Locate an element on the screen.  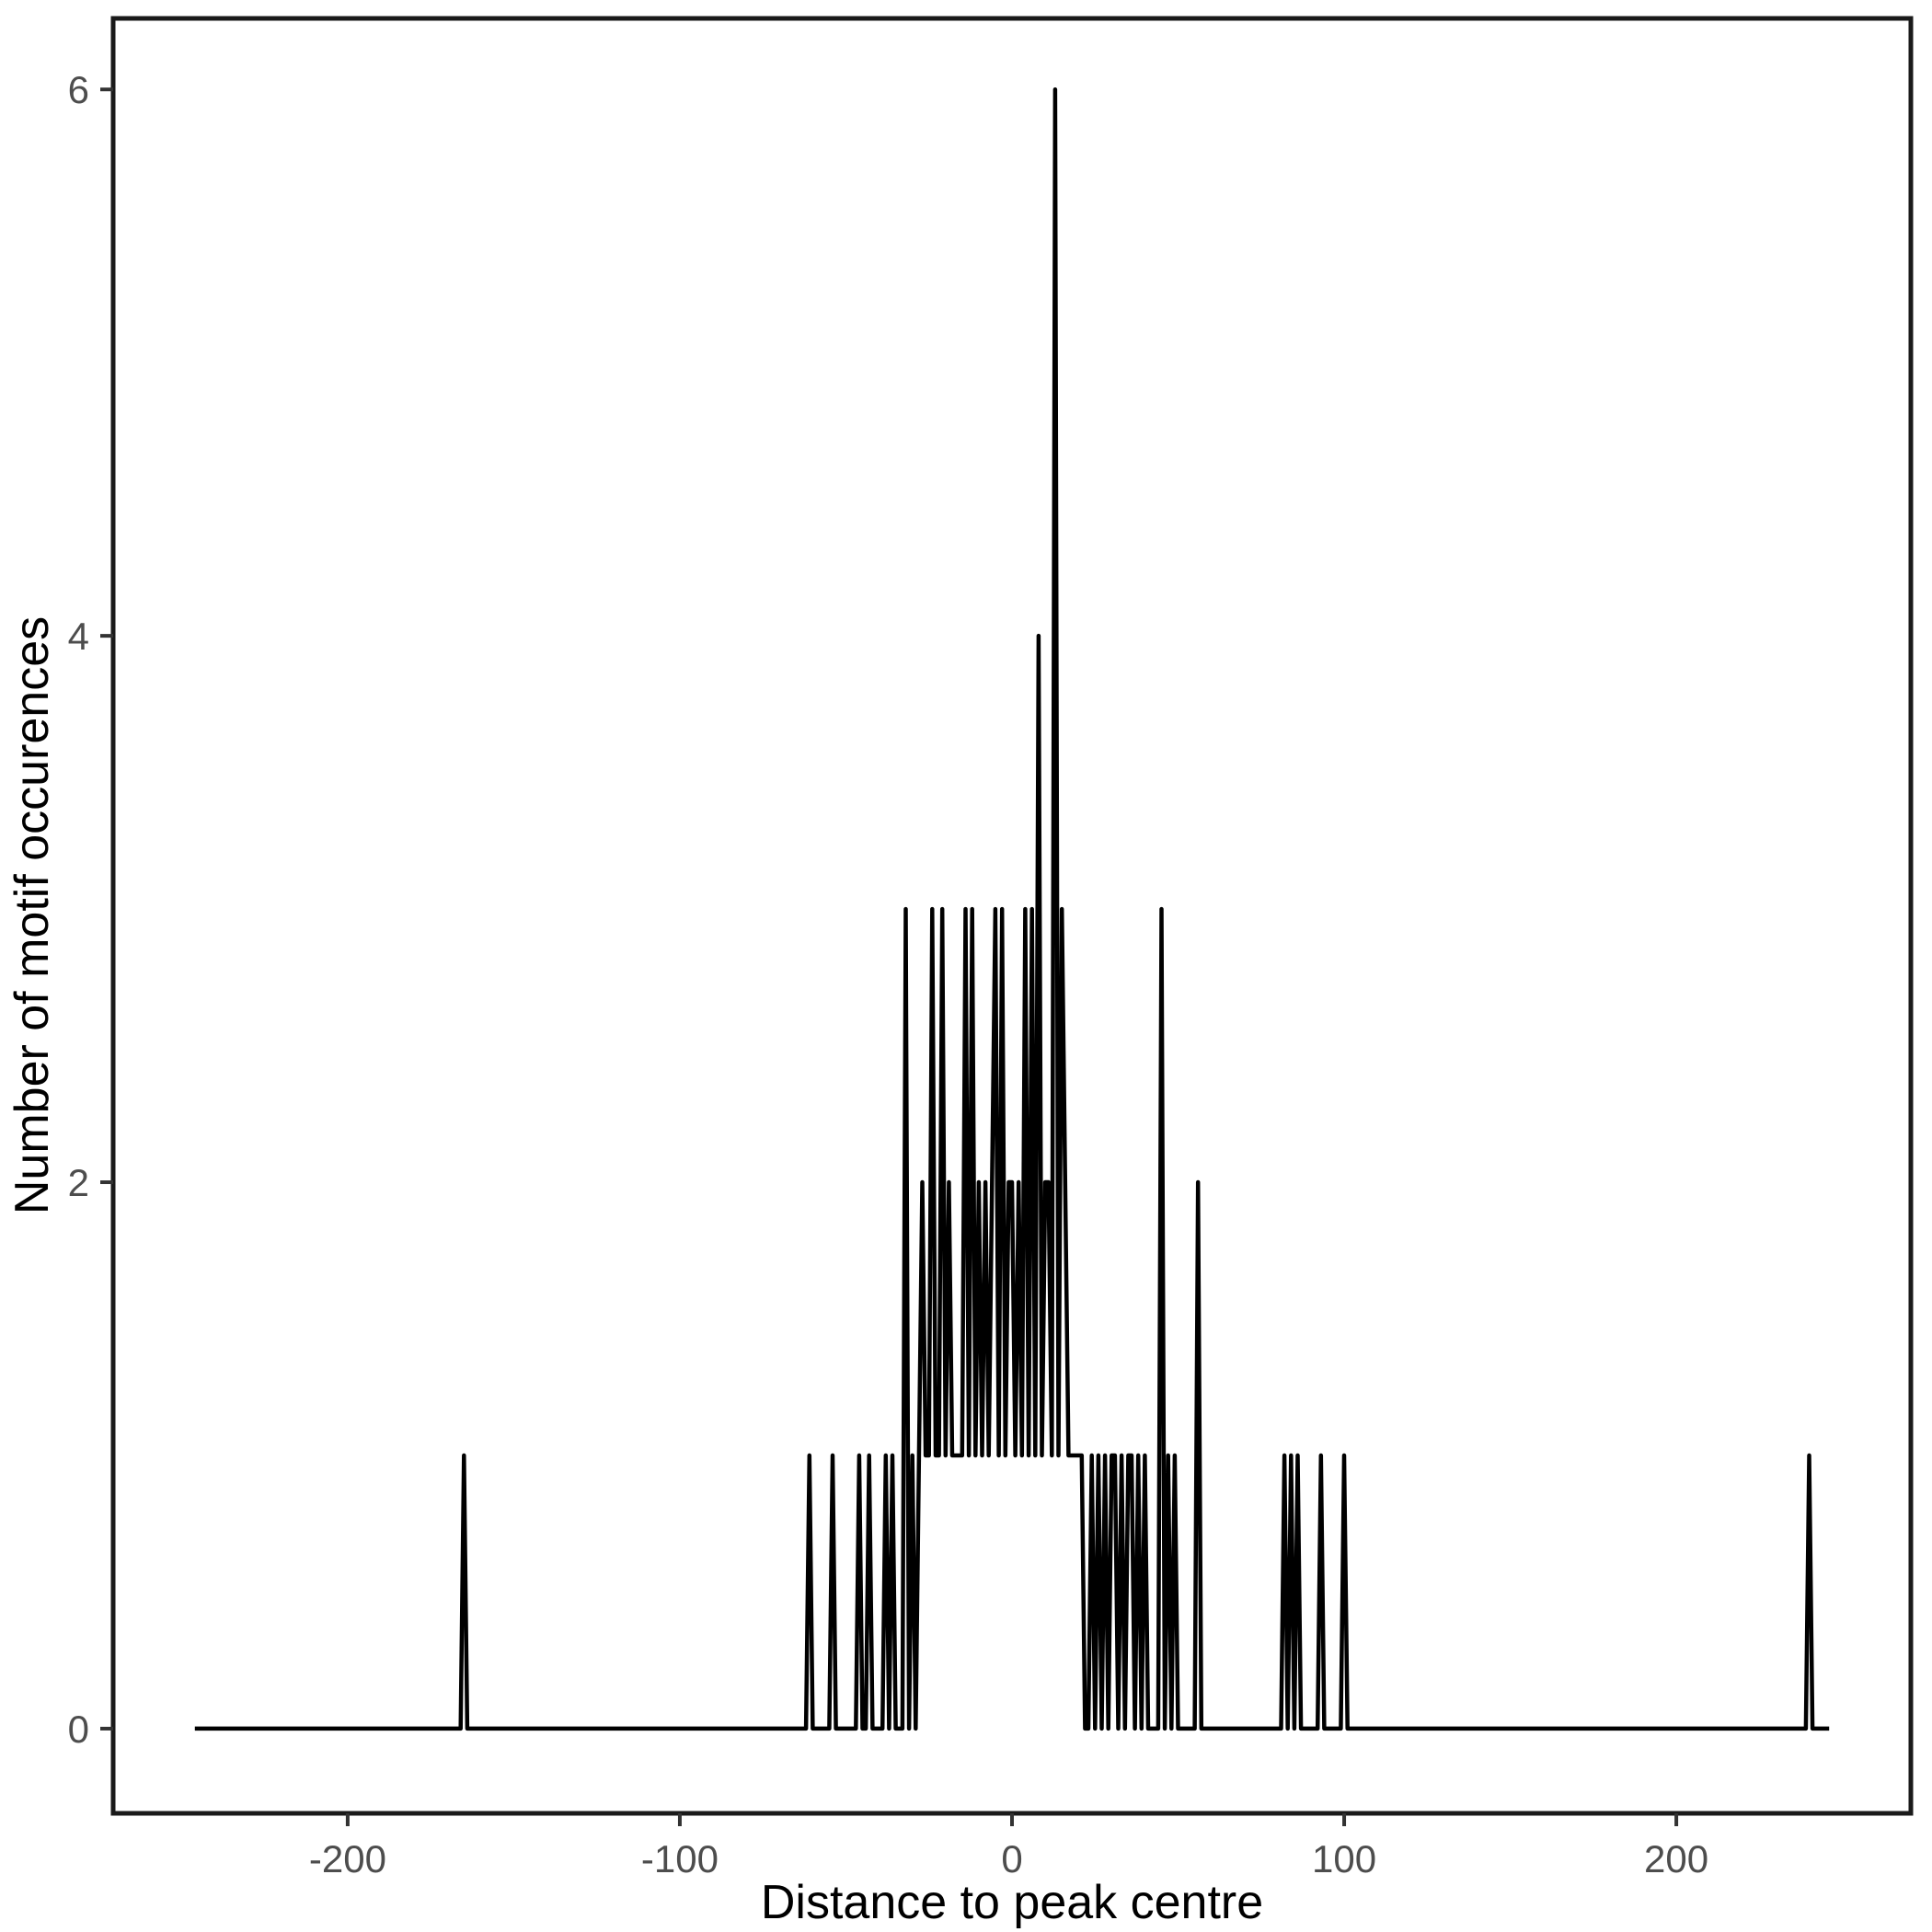
y-tick-label: 4 is located at coordinates (78, 636).